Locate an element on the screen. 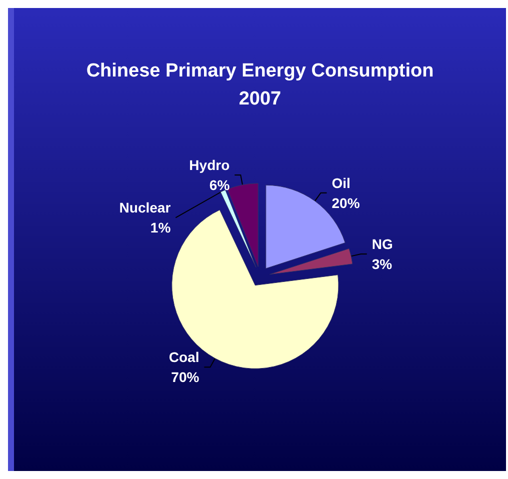 This screenshot has height=479, width=508. slice-label: NG is located at coordinates (382, 244).